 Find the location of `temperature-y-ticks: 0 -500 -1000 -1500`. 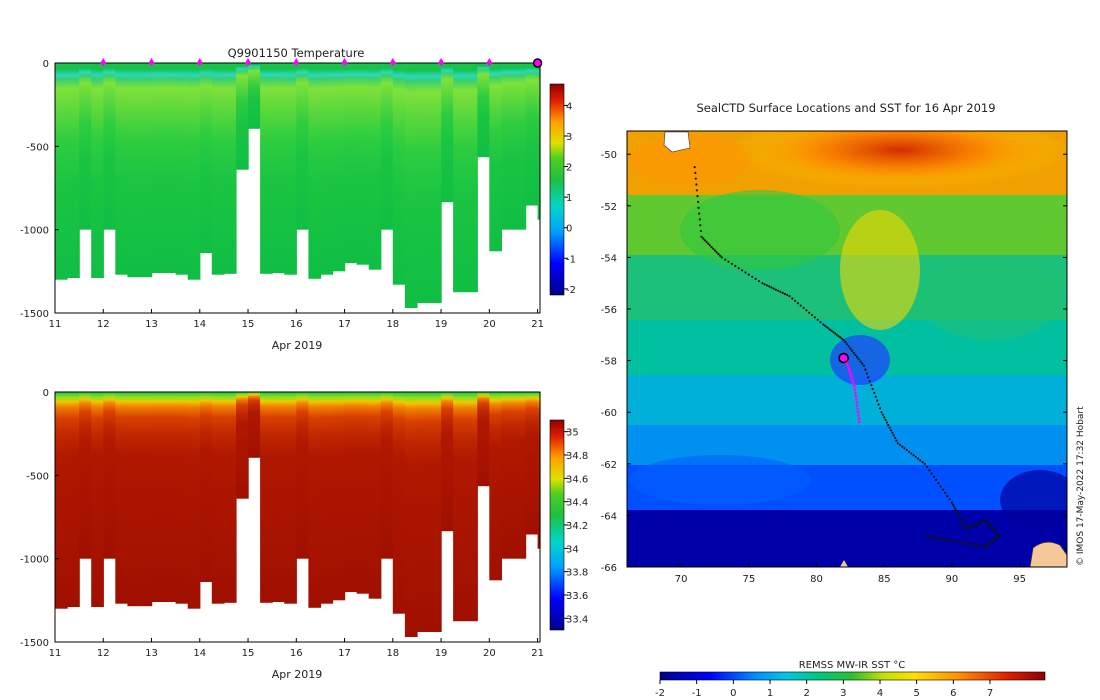

temperature-y-ticks: 0 -500 -1000 -1500 is located at coordinates (39, 189).